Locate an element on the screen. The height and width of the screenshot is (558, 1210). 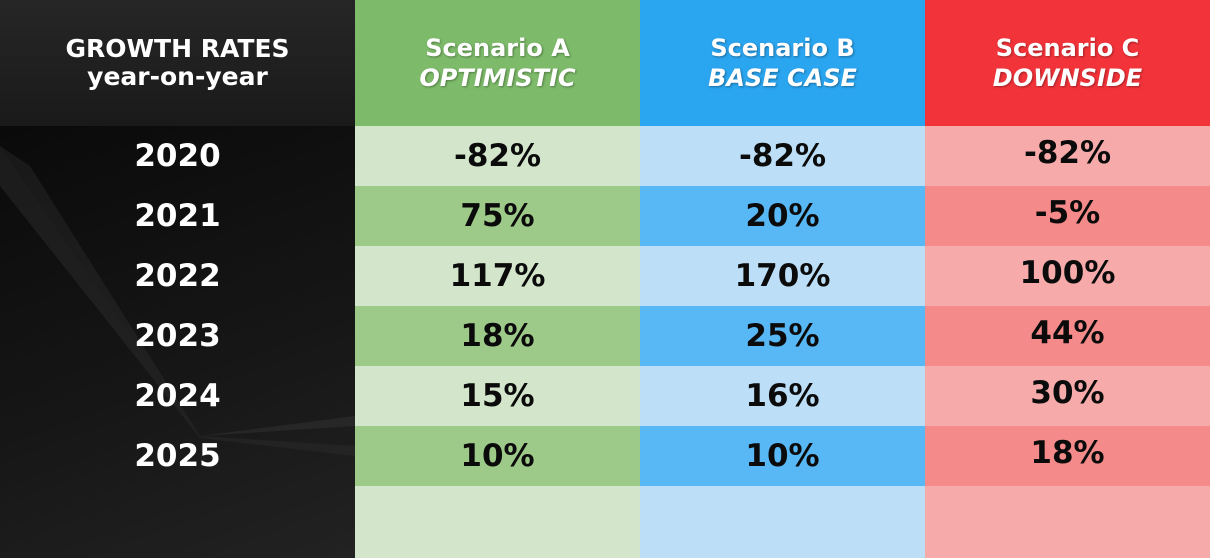
cell-scenario-c-2023: 44% is located at coordinates (1067, 336).